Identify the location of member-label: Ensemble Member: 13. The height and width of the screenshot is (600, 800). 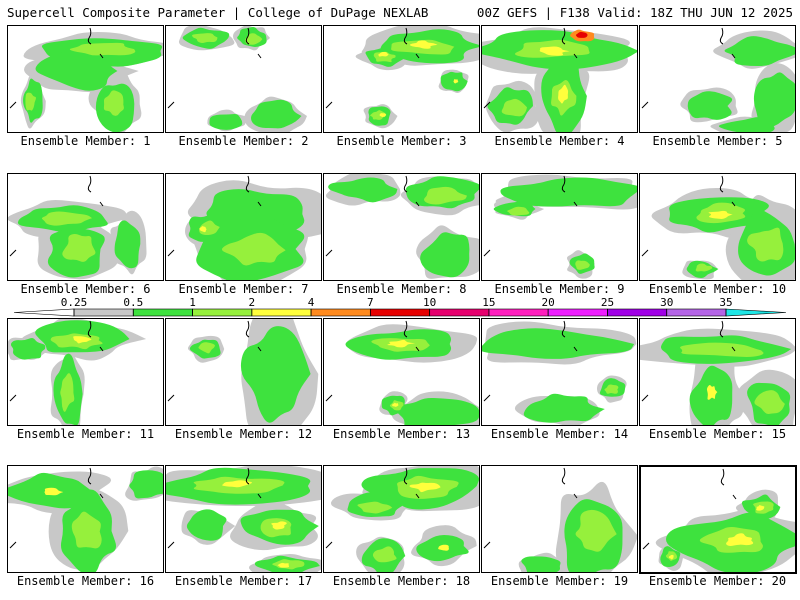
(401, 434).